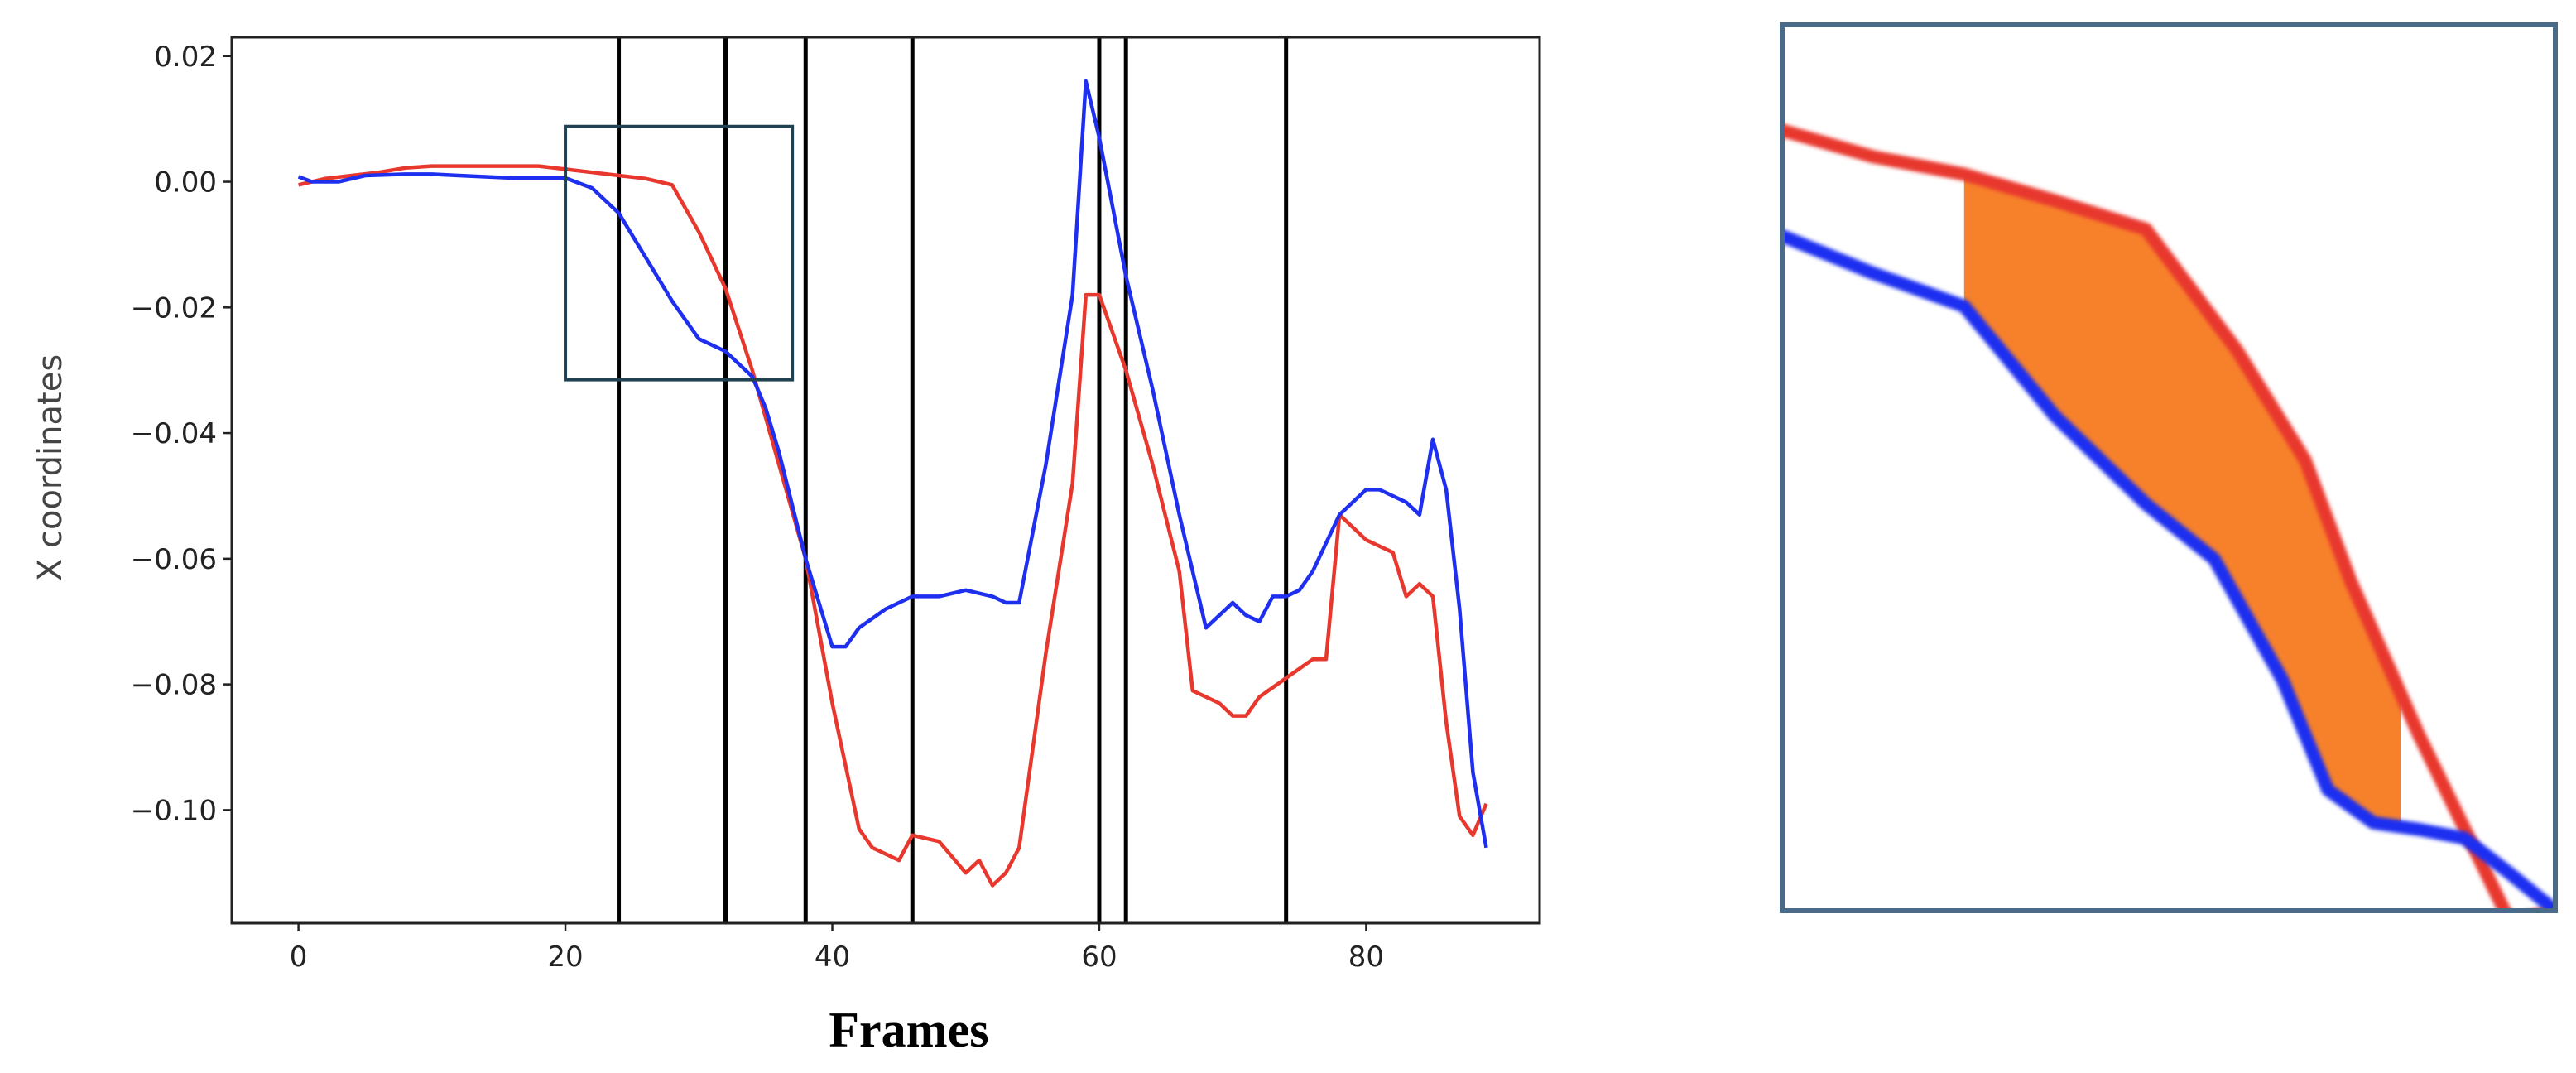  I want to click on y-tick-label: −0.10, so click(174, 810).